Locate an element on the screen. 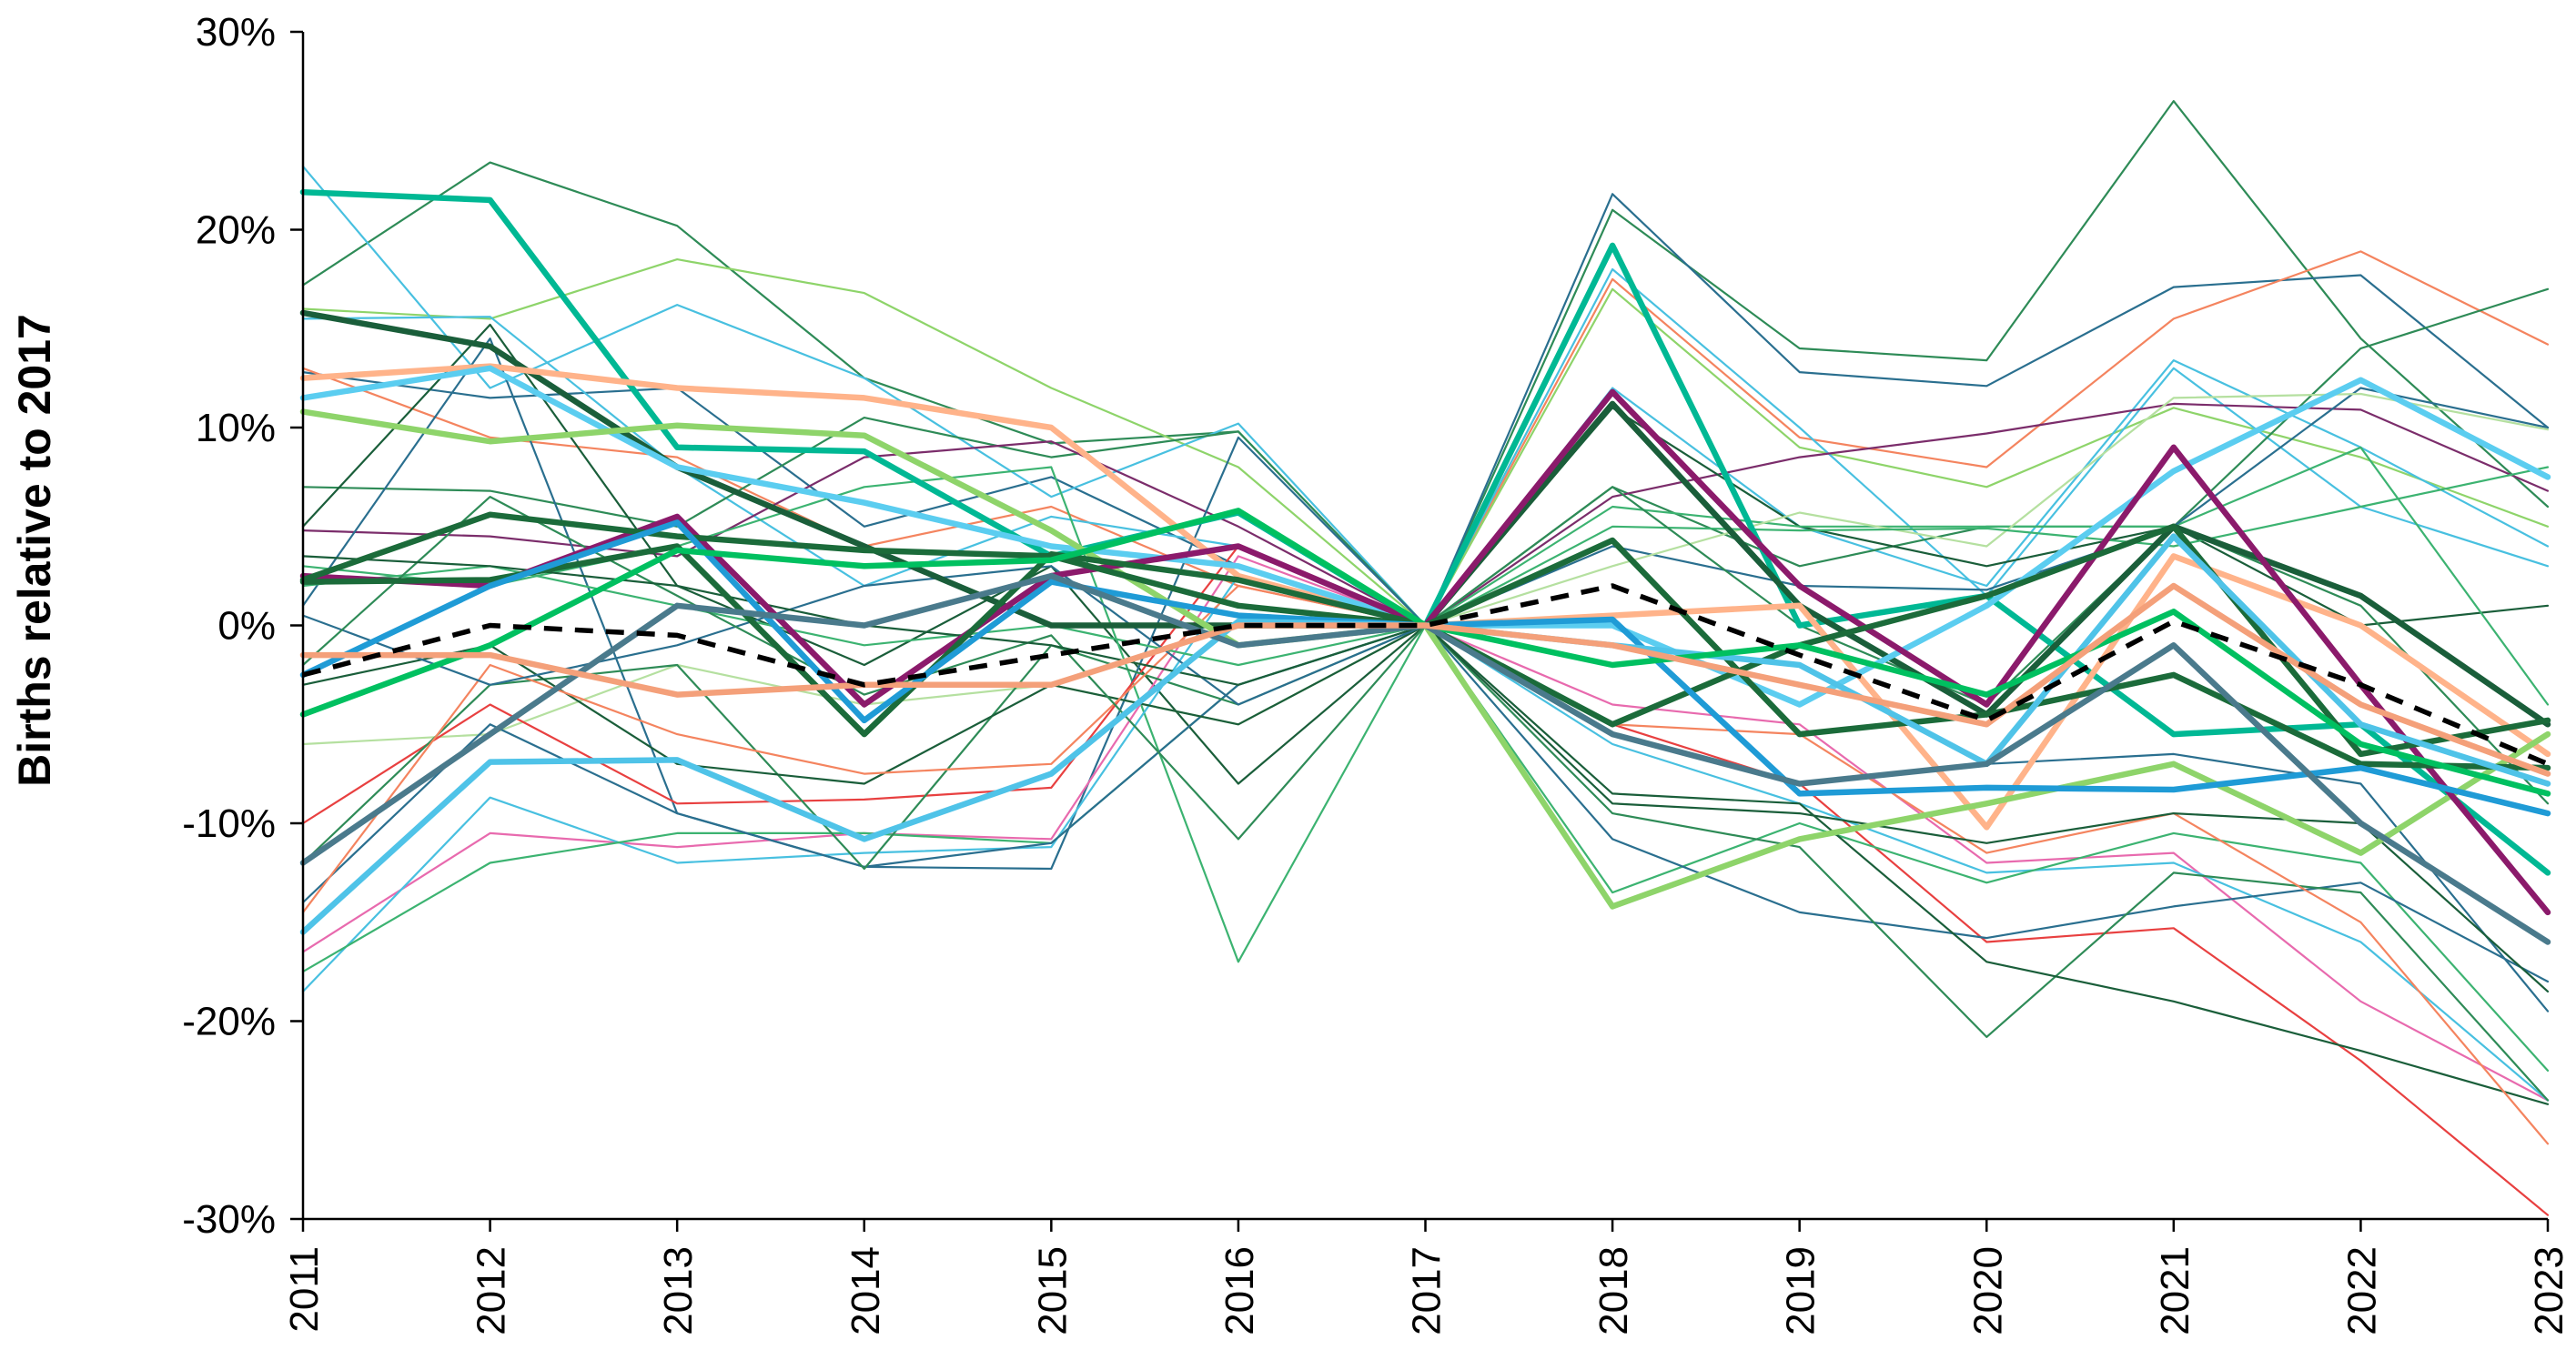  x-tick-label: 2014 is located at coordinates (866, 1290).